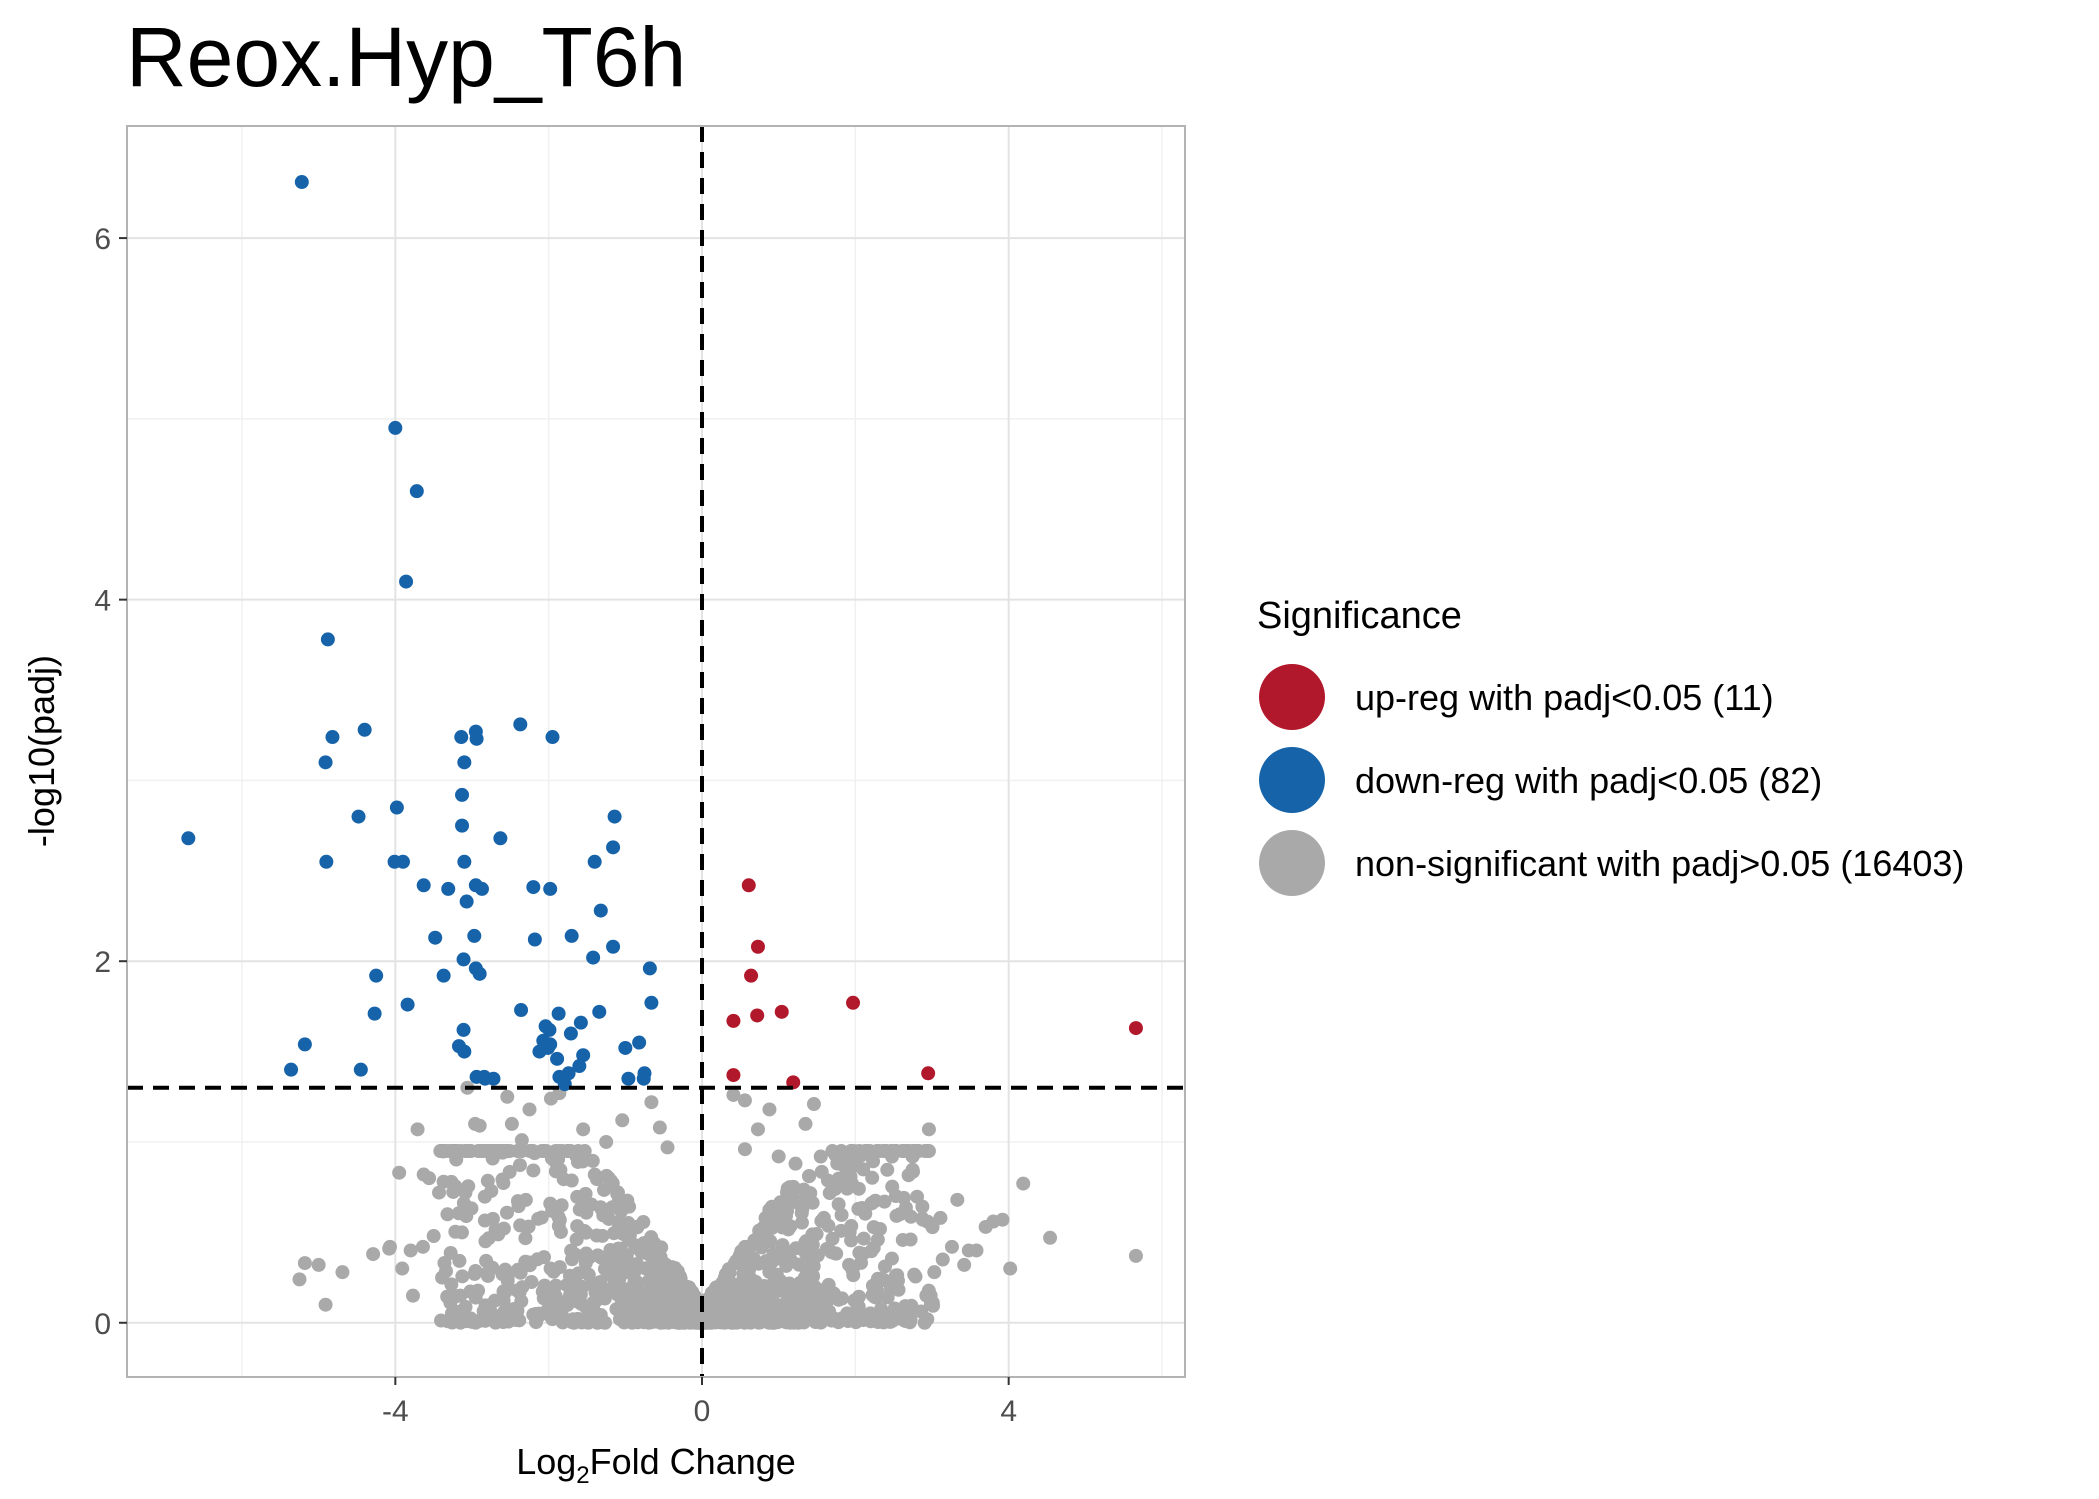  Describe the element at coordinates (1292, 863) in the screenshot. I see `legend-key` at that location.